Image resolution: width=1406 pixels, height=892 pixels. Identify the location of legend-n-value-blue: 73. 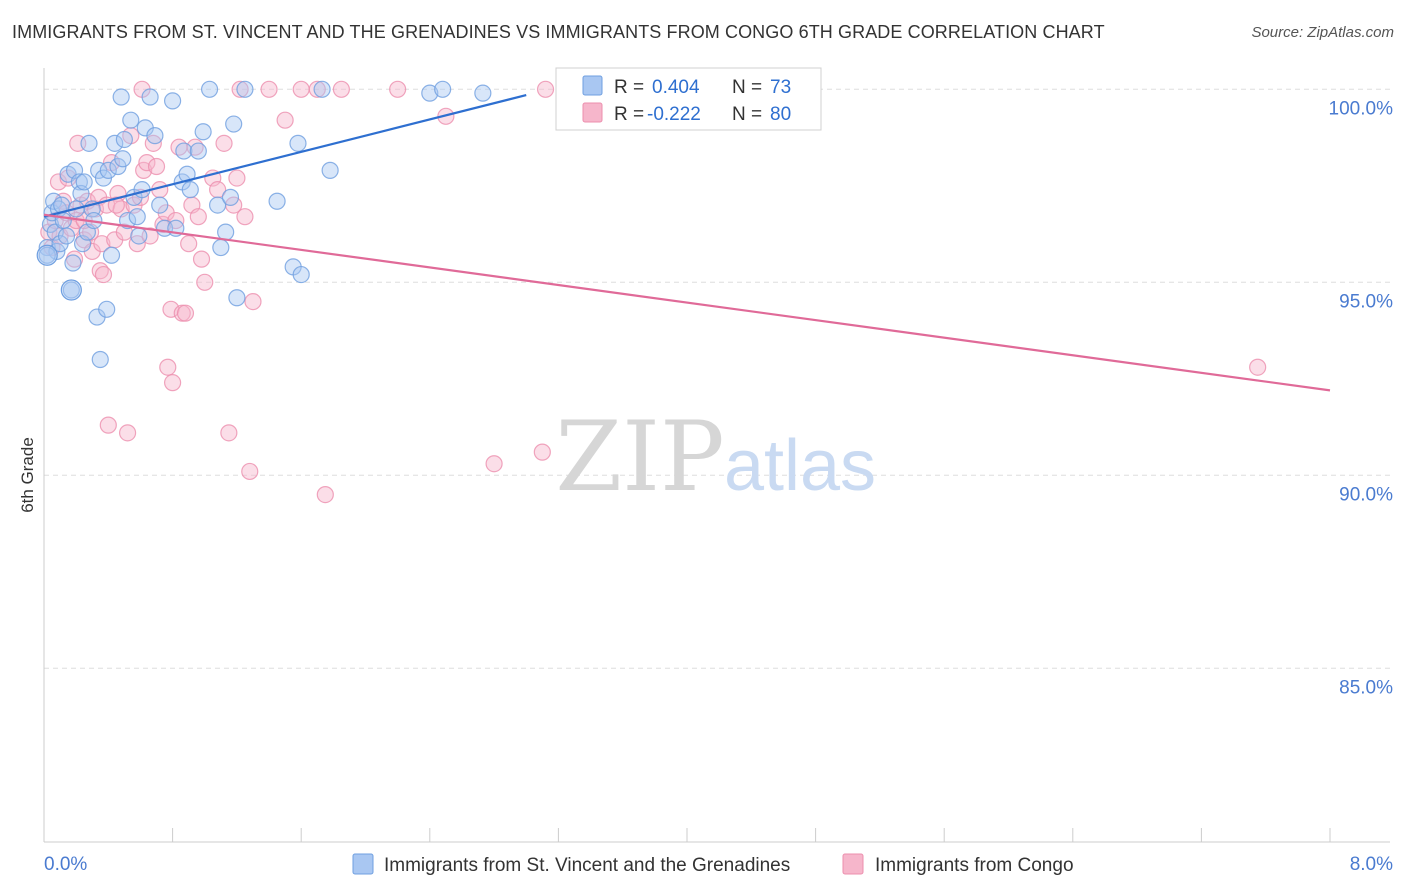
(780, 87).